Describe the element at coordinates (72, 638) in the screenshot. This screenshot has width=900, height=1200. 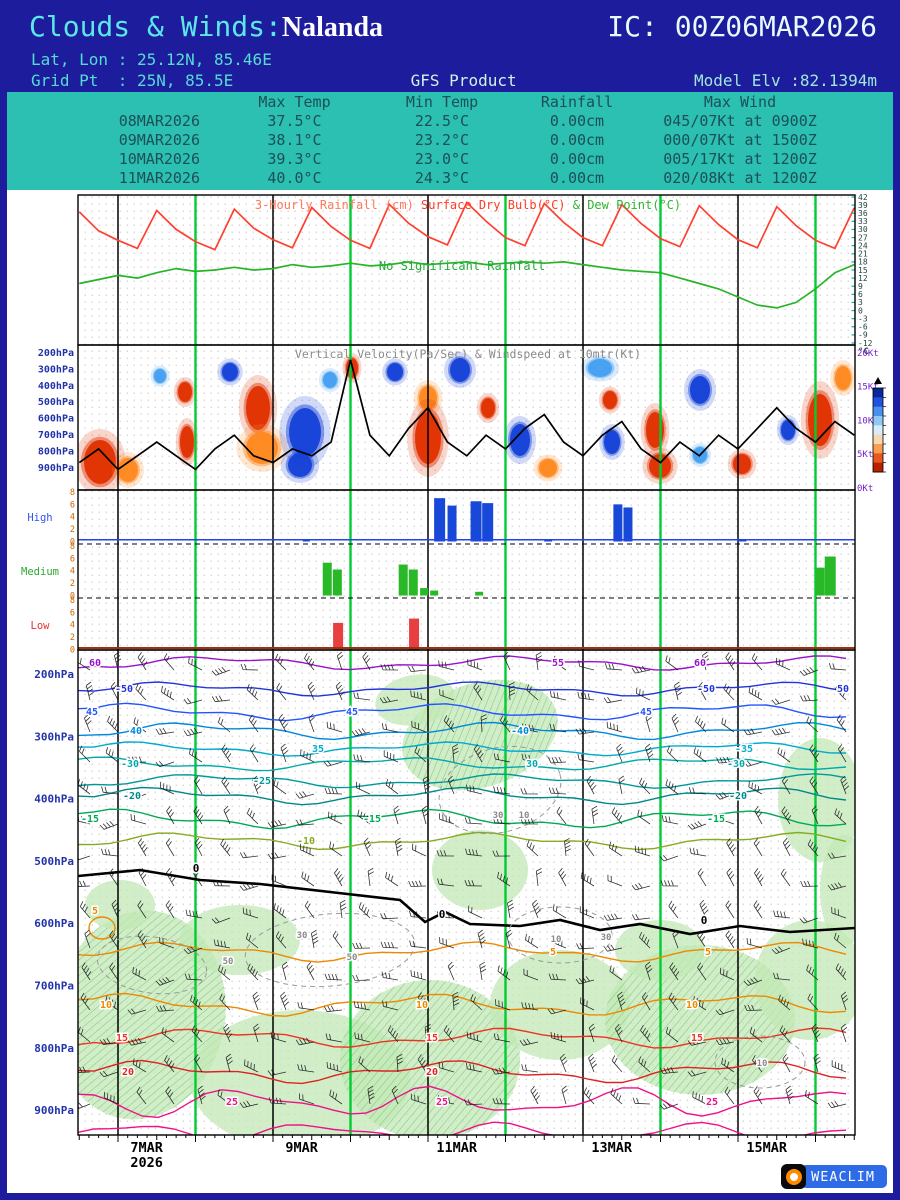
I see `svg-text: 2` at that location.